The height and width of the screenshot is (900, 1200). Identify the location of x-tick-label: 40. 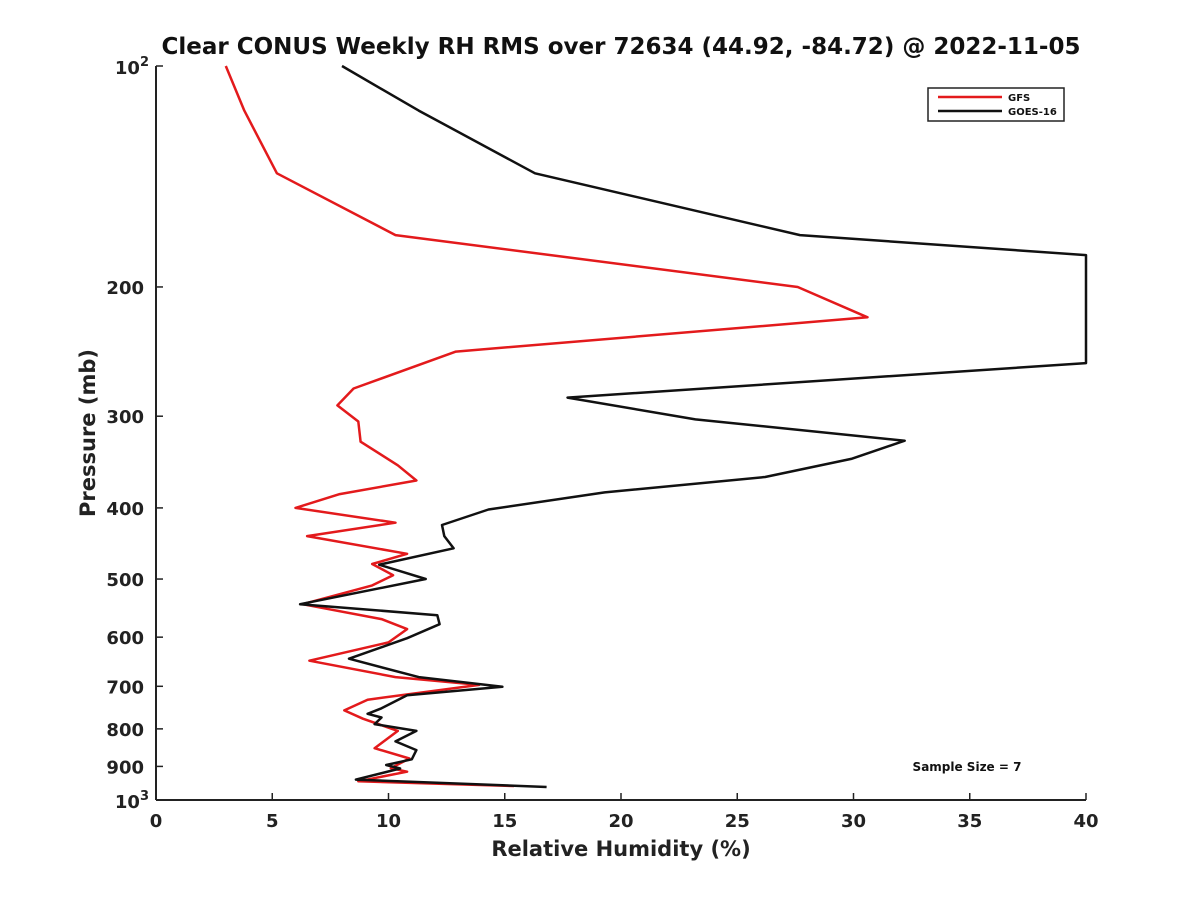
(1085, 821).